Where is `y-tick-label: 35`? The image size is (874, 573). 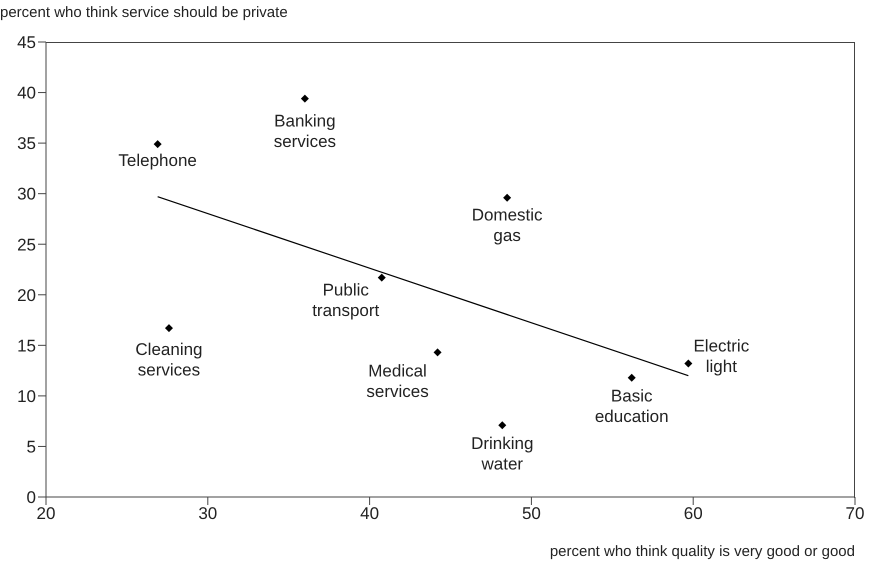 y-tick-label: 35 is located at coordinates (26, 144).